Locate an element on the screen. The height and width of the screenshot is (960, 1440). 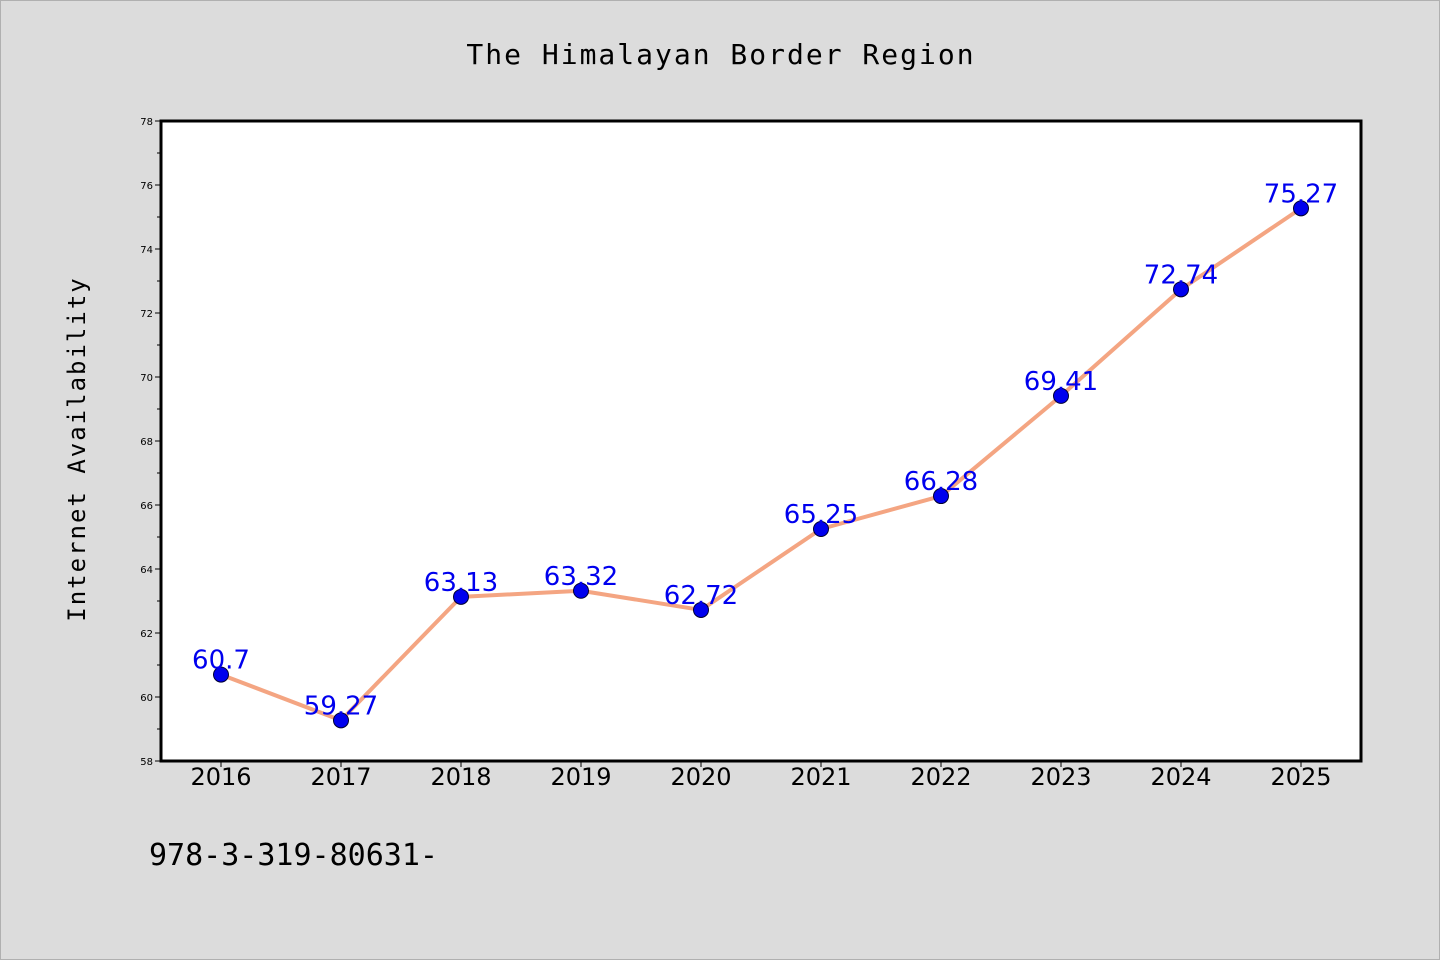
data-label: 65.25 is located at coordinates (821, 515).